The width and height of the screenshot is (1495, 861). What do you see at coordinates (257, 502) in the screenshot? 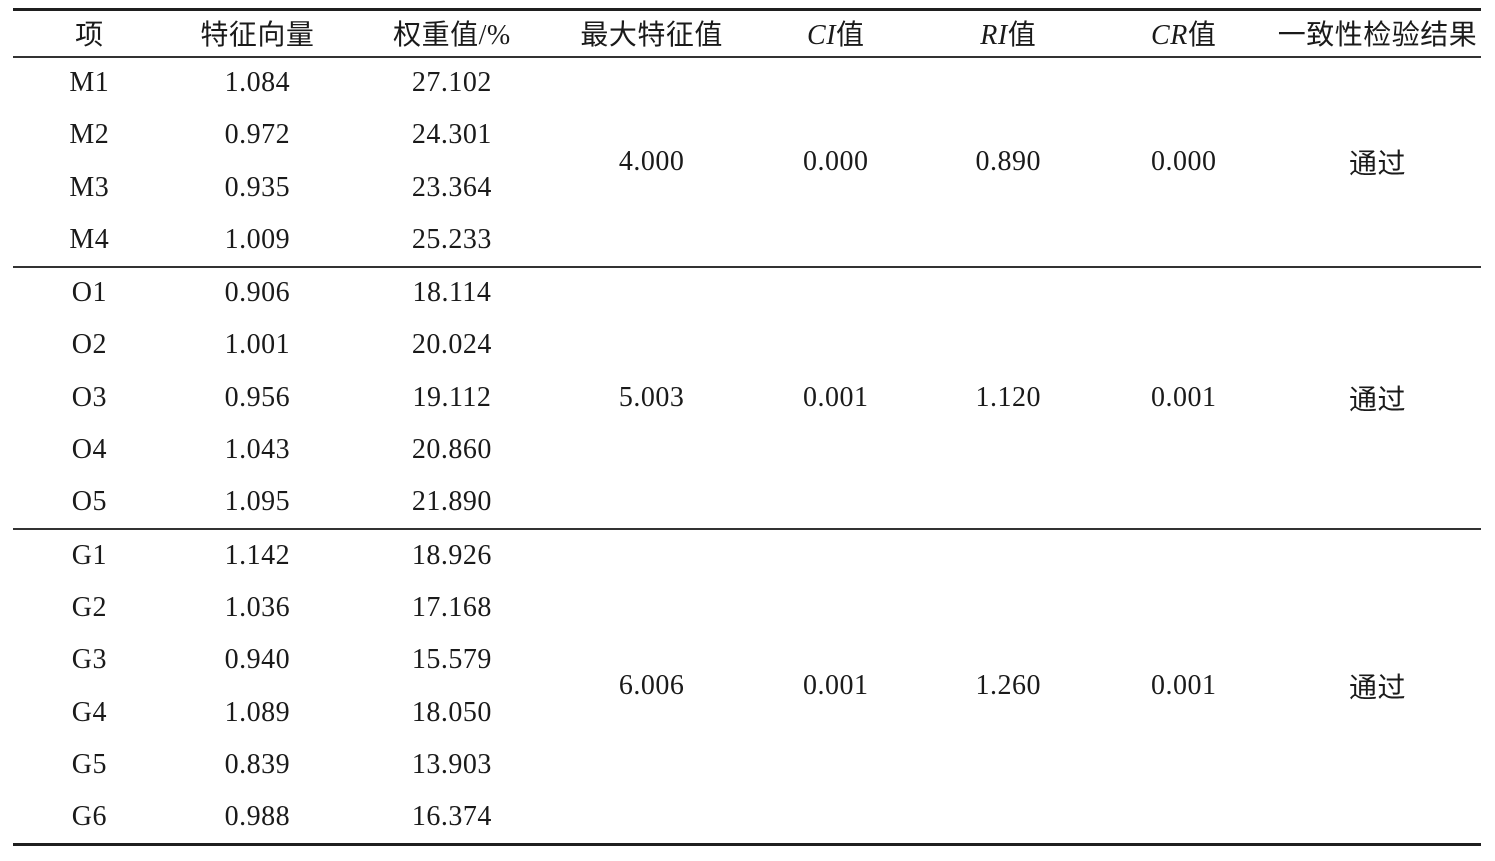
I see `cell-eigenvector: 1.095` at bounding box center [257, 502].